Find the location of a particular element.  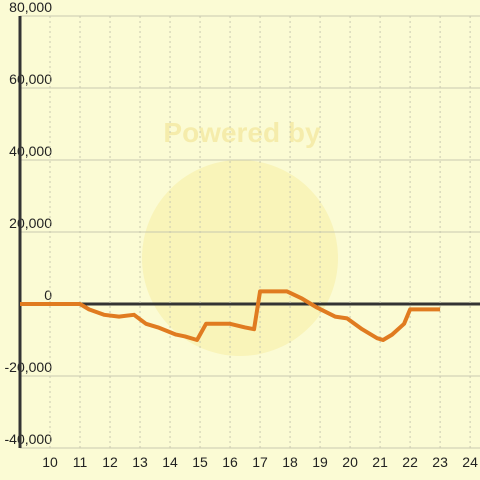

line-series is located at coordinates (230, 315).